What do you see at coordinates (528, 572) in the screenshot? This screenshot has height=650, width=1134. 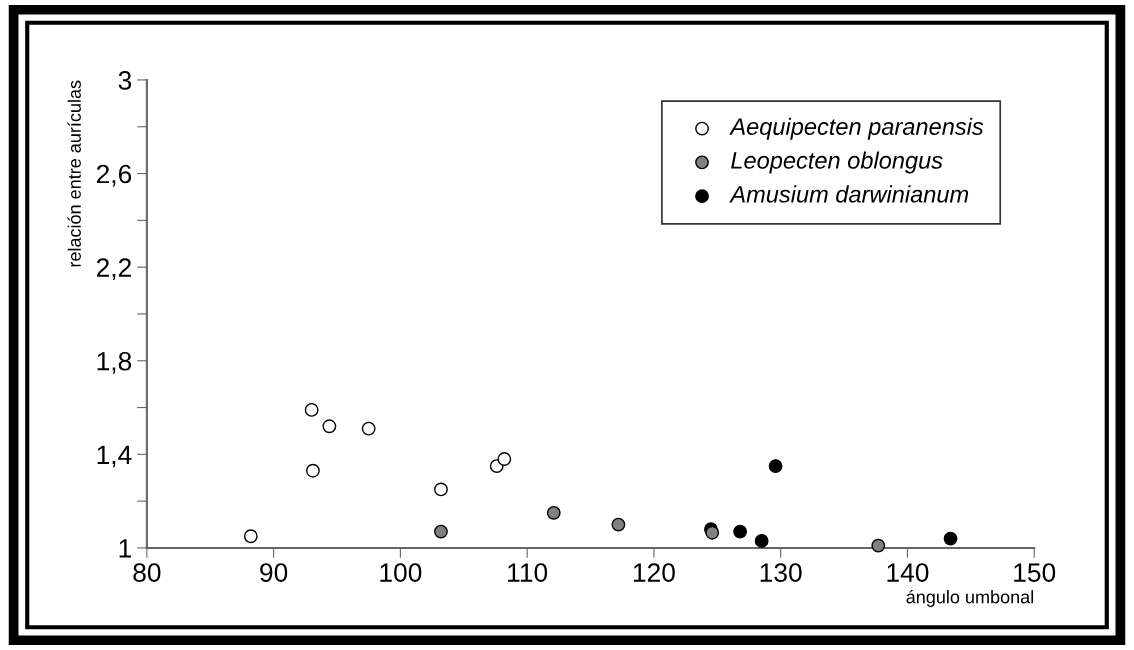 I see `x-tick-label: 110` at bounding box center [528, 572].